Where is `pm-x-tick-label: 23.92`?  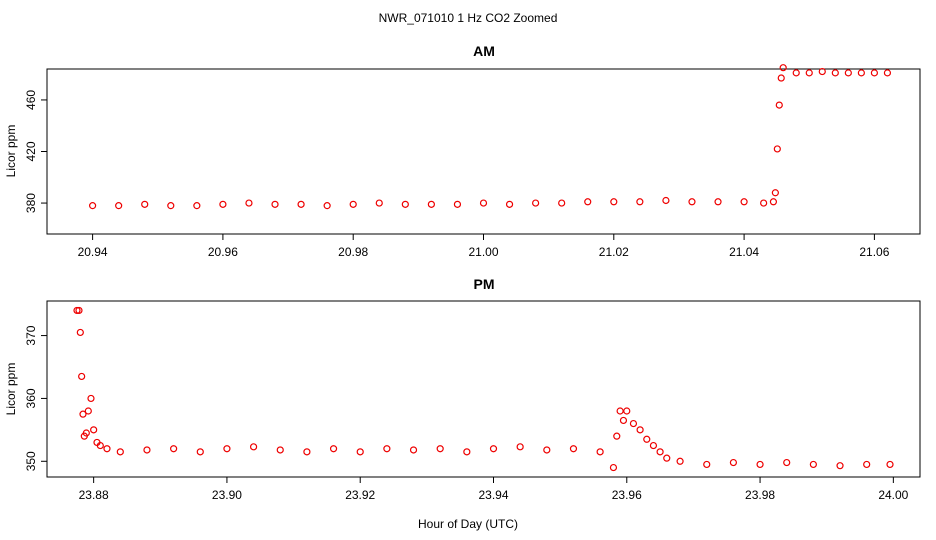
pm-x-tick-label: 23.92 is located at coordinates (360, 495).